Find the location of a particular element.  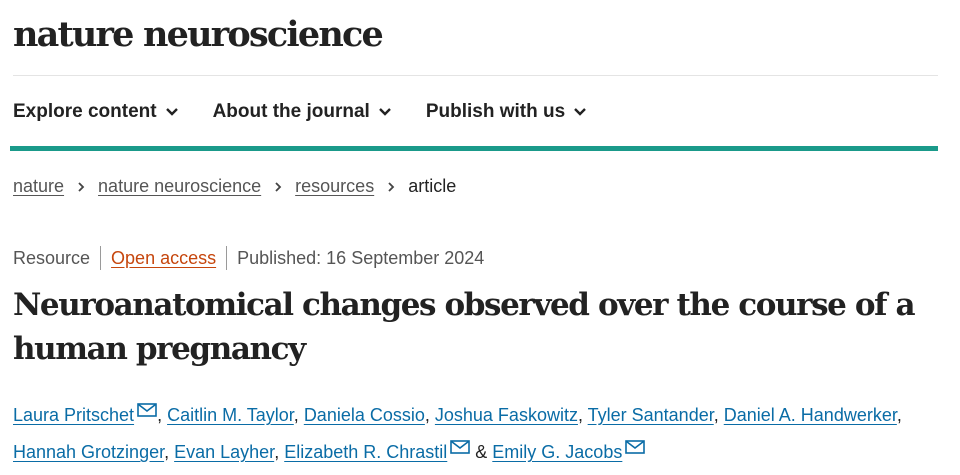

site-logo-title: nature neuroscience is located at coordinates (198, 34).